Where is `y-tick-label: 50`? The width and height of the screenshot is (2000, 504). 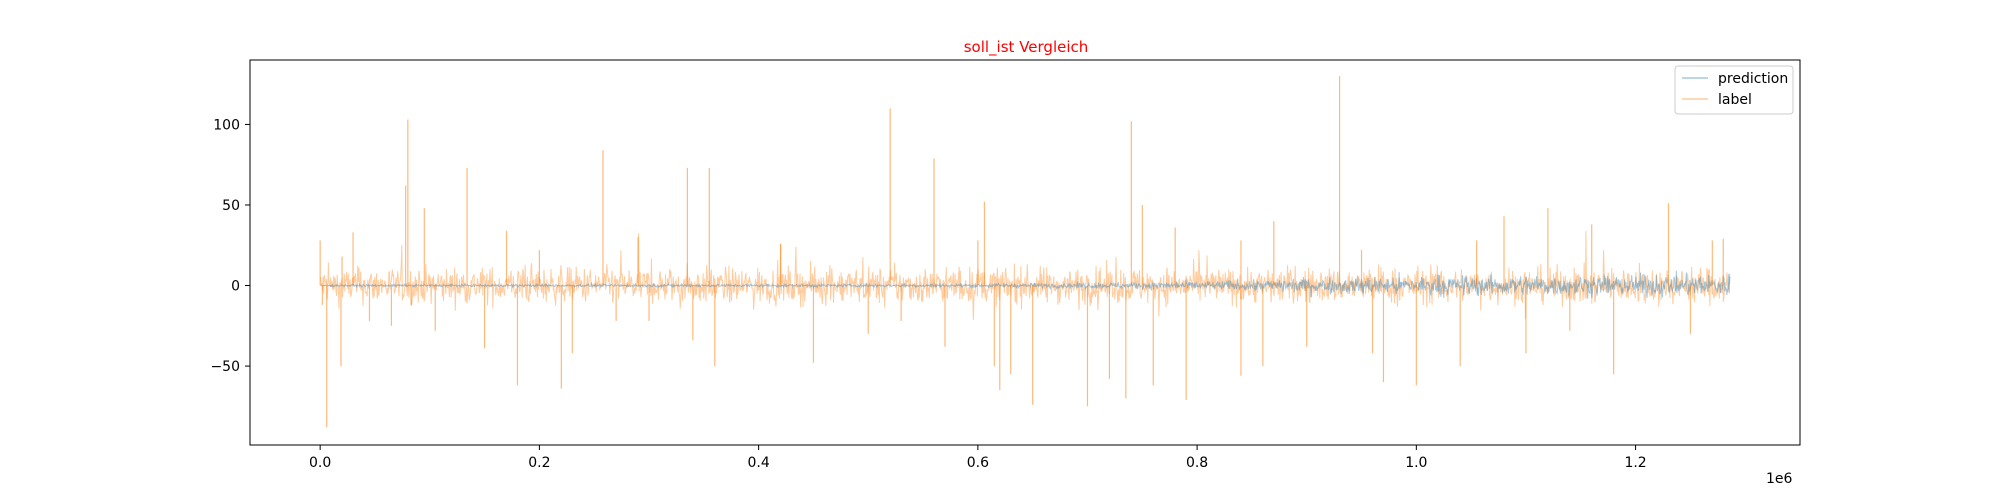 y-tick-label: 50 is located at coordinates (231, 206).